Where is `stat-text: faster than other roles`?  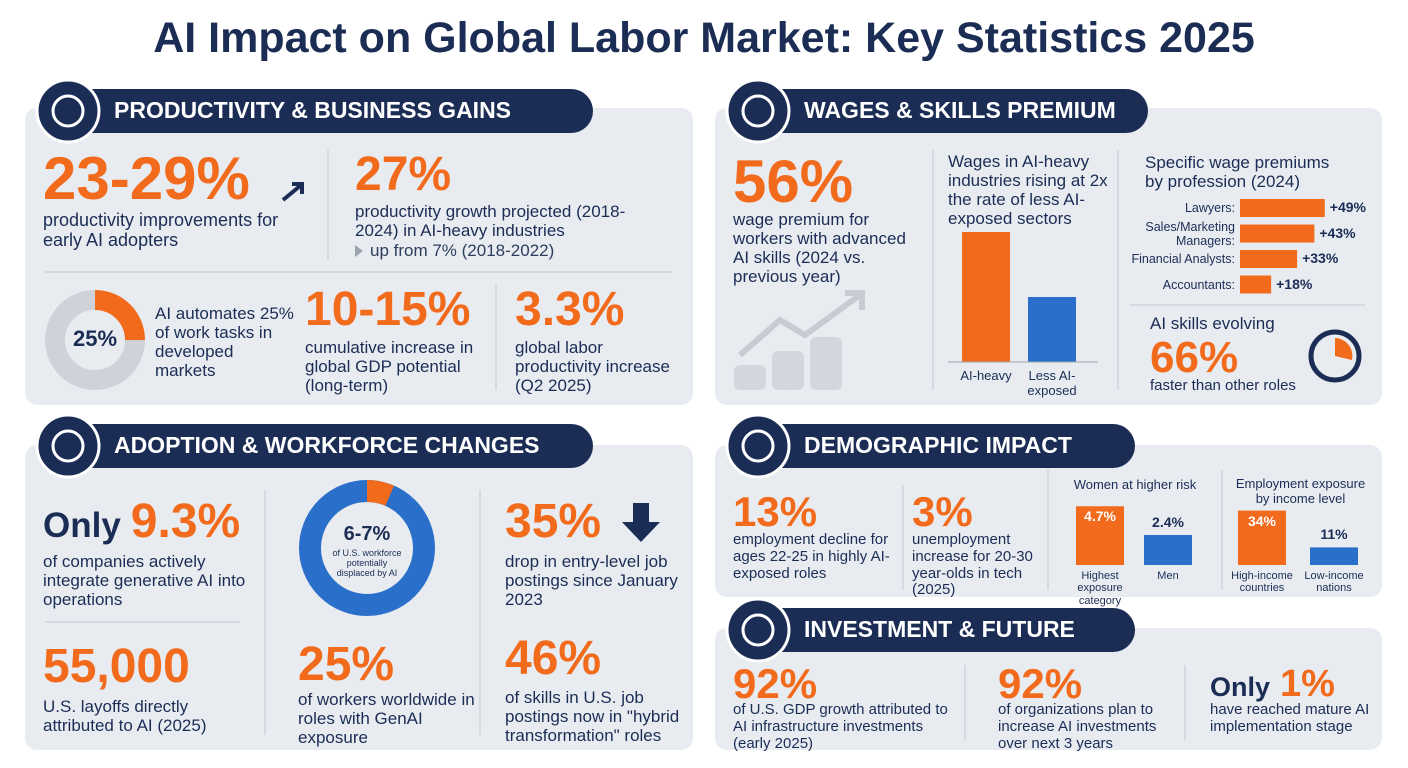 stat-text: faster than other roles is located at coordinates (1223, 385).